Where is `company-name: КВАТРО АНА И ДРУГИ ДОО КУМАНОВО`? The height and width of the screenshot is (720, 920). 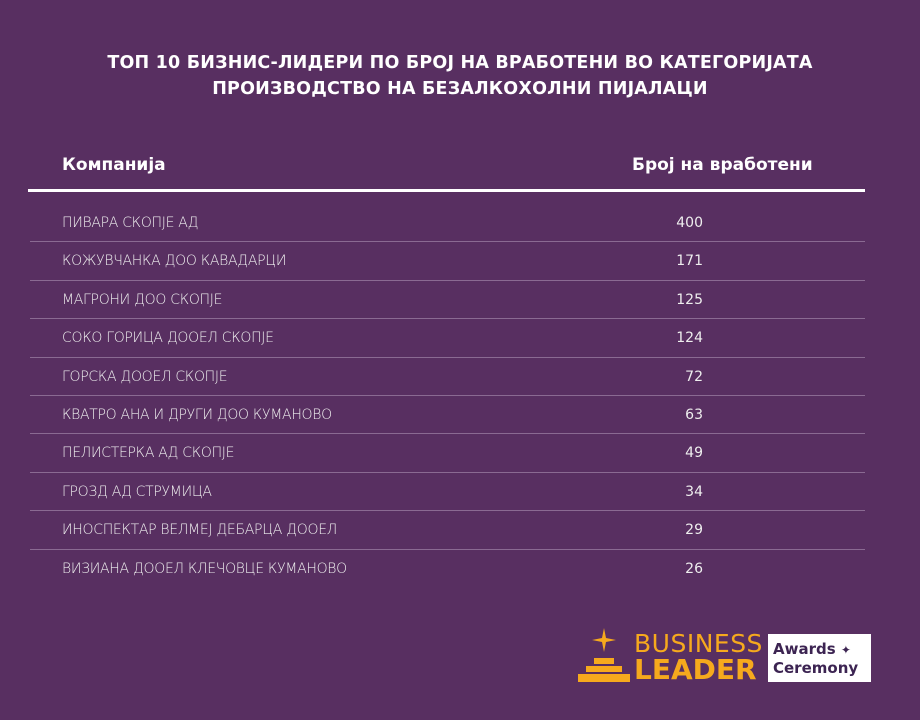
company-name: КВАТРО АНА И ДРУГИ ДОО КУМАНОВО is located at coordinates (197, 415).